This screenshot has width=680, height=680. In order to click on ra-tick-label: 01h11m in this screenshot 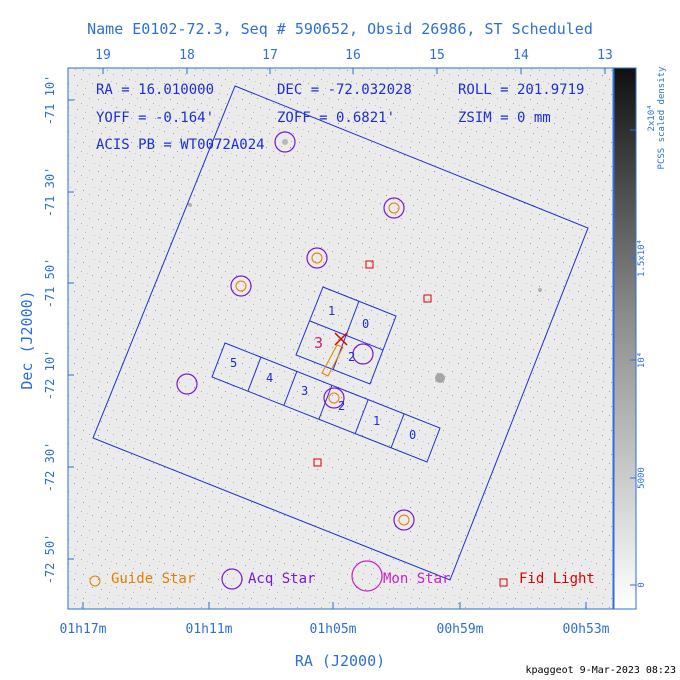, I will do `click(209, 629)`.